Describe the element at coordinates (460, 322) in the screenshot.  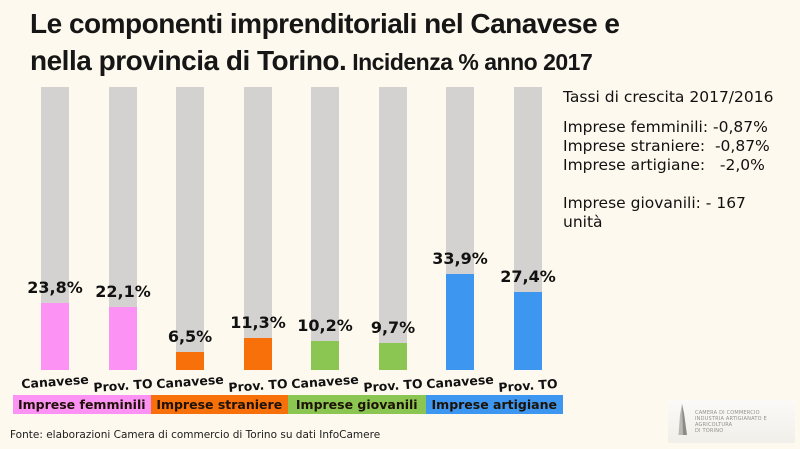
I see `bar-fill-imprese-artigiane-canavese` at that location.